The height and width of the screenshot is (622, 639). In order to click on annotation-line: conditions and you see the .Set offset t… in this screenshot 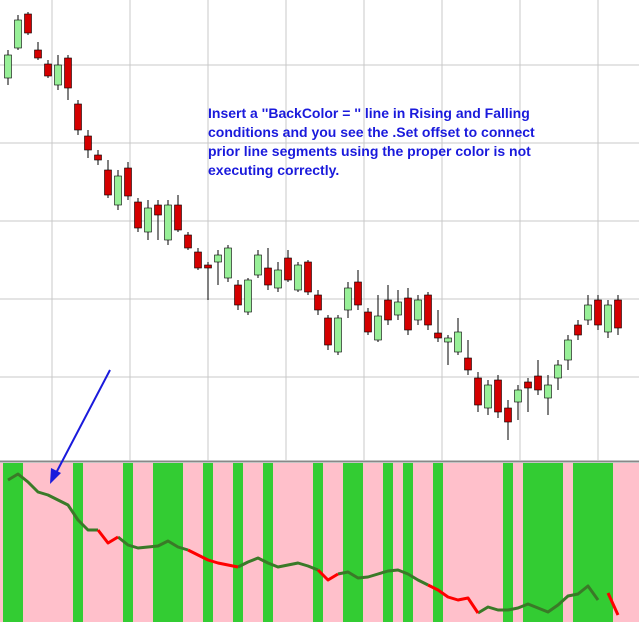, I will do `click(371, 132)`.